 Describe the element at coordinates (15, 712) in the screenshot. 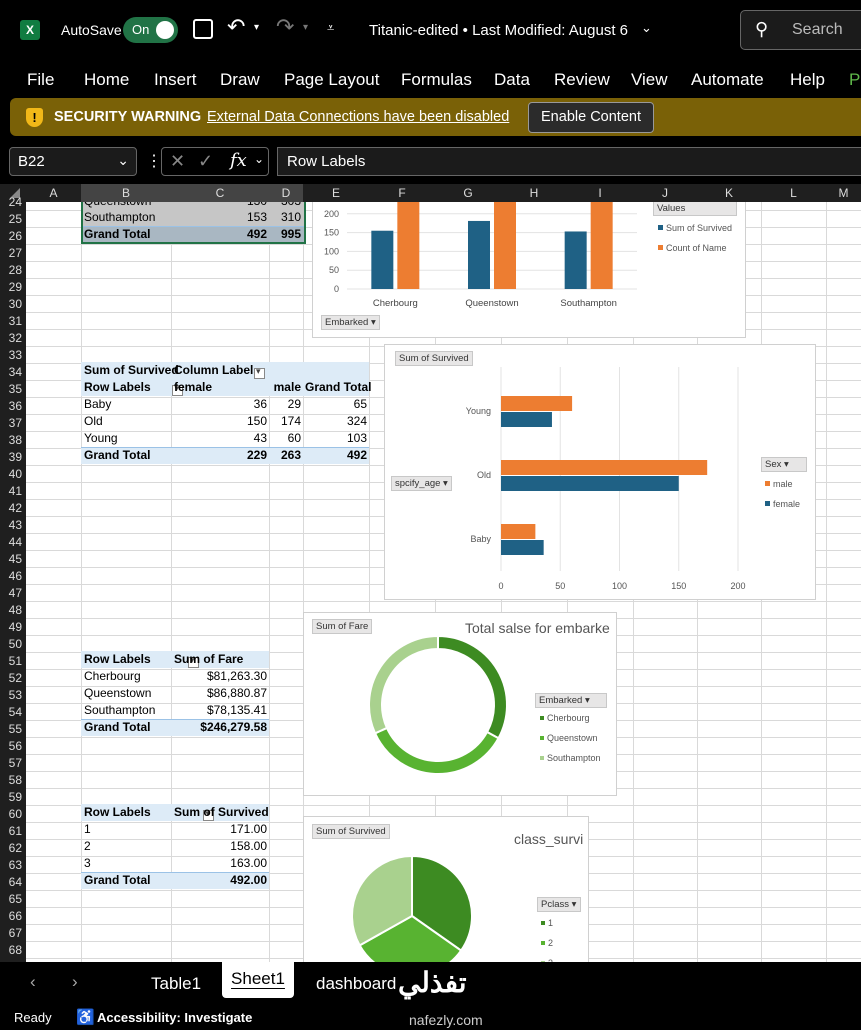

I see `row-header-54: 54` at that location.